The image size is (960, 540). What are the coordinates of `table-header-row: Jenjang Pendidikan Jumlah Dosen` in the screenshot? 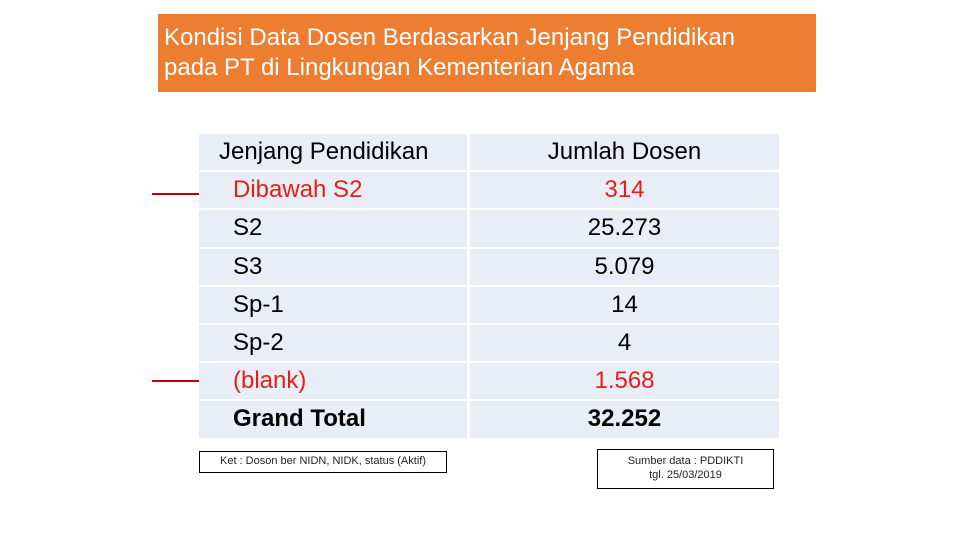 It's located at (489, 153).